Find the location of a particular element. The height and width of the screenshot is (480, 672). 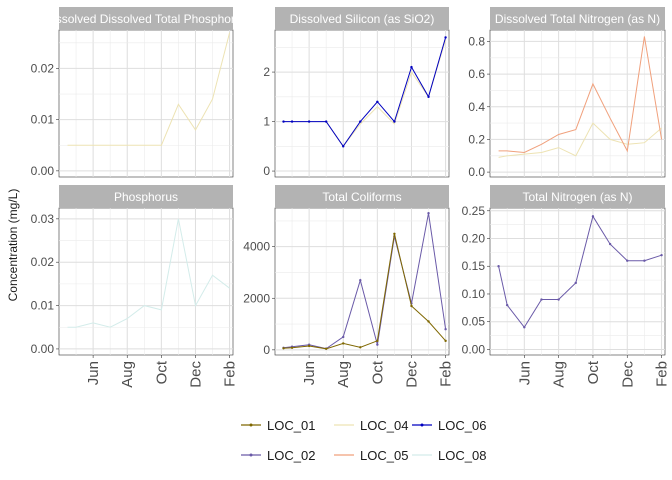

y-tick-label: 0.01 is located at coordinates (43, 306).